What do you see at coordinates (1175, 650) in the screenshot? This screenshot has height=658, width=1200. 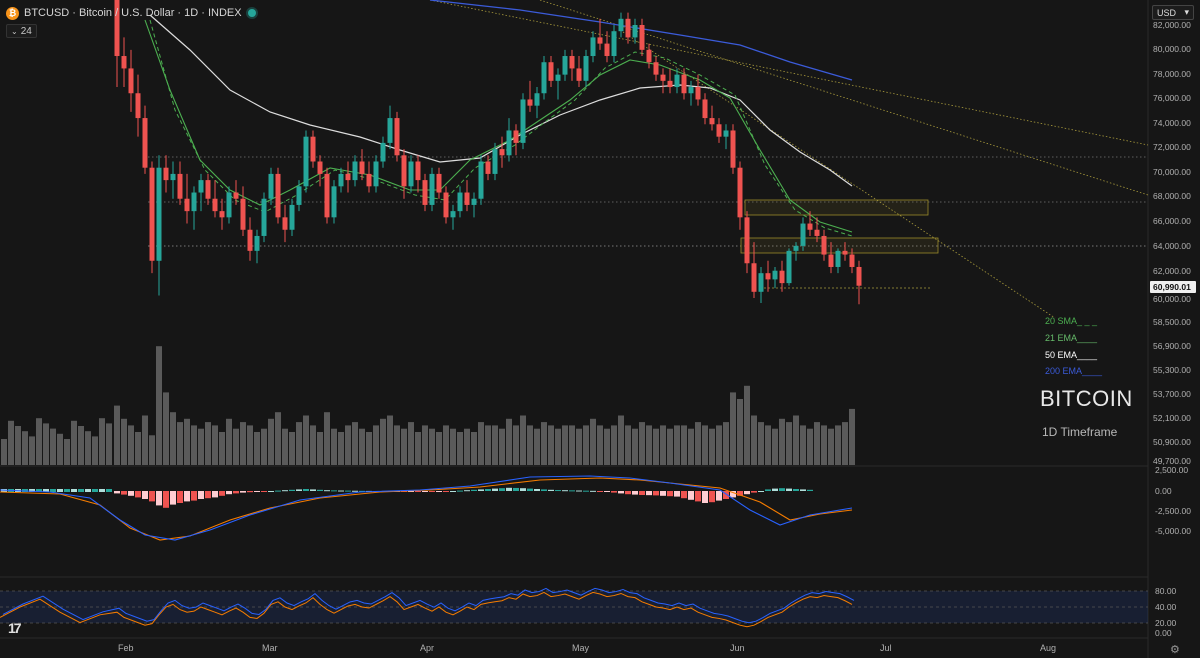 I see `gear-icon: ⚙` at bounding box center [1175, 650].